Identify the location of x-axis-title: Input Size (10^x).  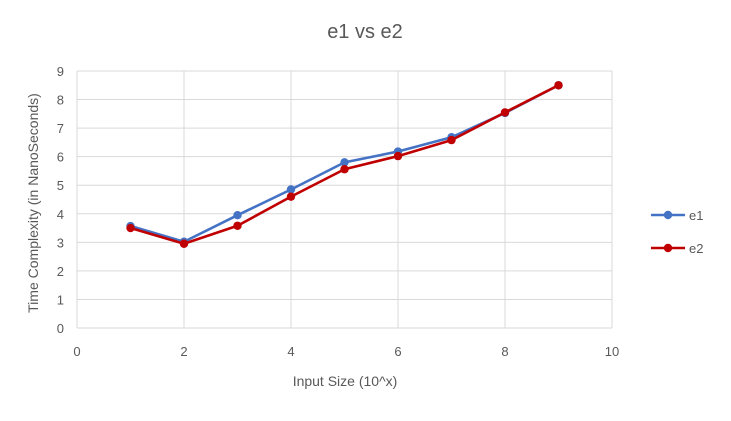
(345, 381).